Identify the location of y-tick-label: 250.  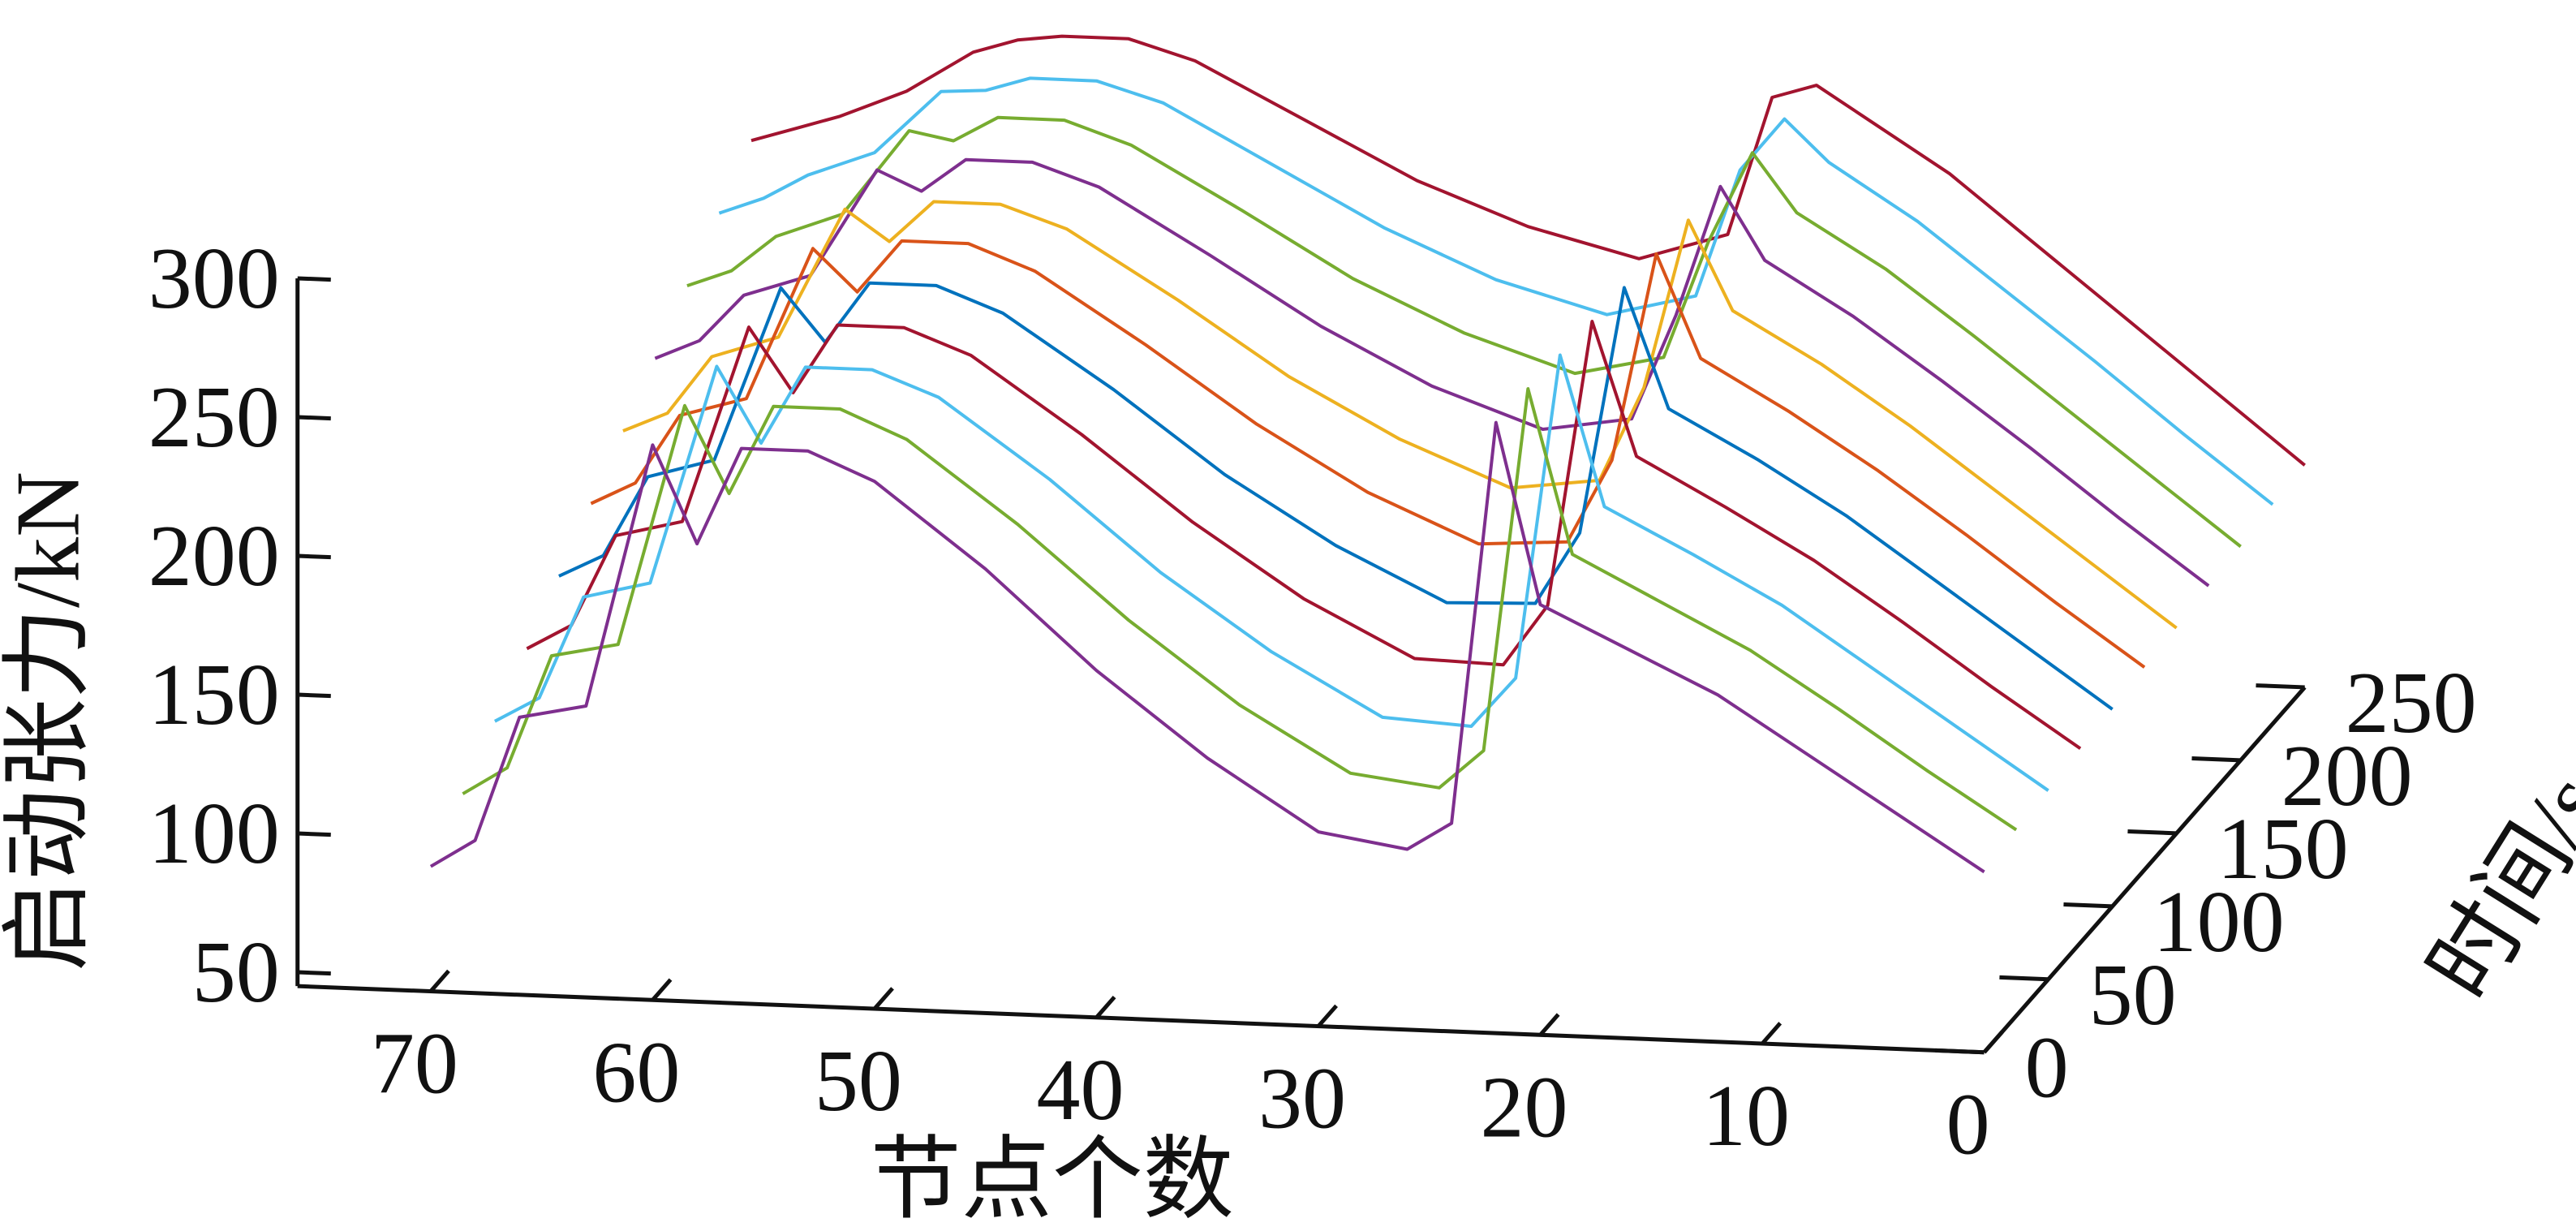
(2411, 703).